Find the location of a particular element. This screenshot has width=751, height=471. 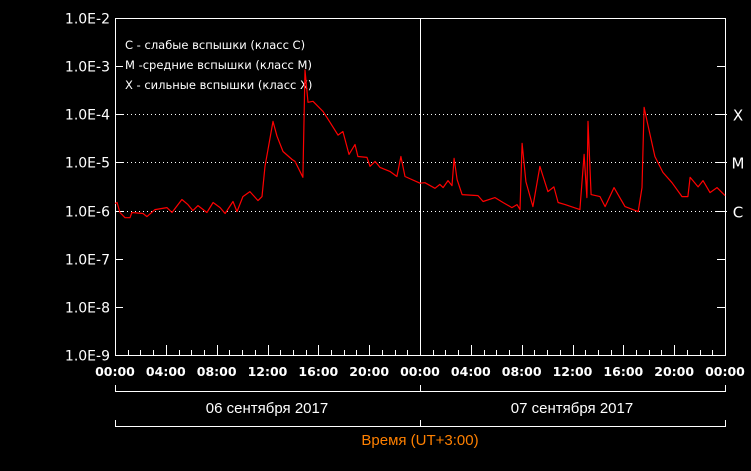

legend-item-m: M -средние вспышки (класс M) is located at coordinates (218, 65).